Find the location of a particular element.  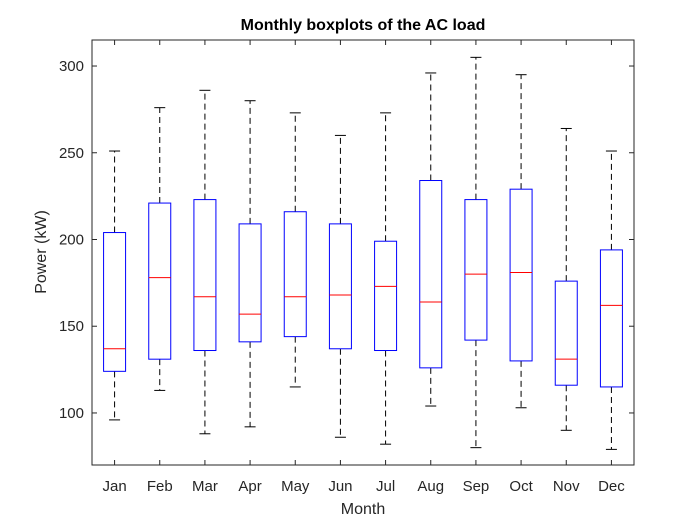

x-tick-label: Jan is located at coordinates (114, 486).